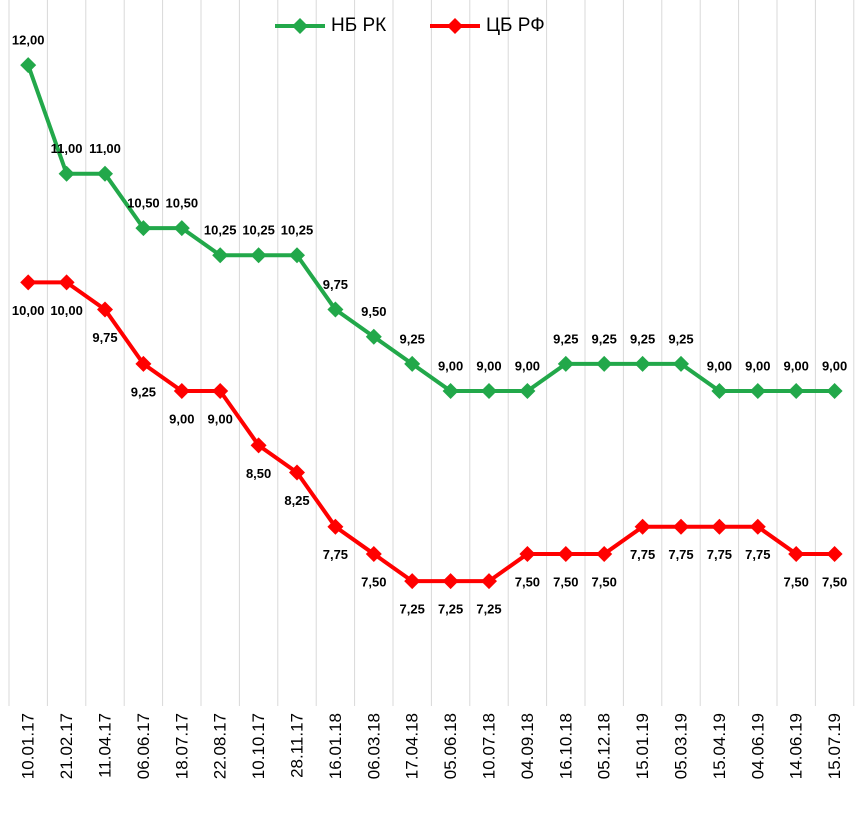 The width and height of the screenshot is (855, 819). I want to click on data-label: 10,50, so click(182, 203).